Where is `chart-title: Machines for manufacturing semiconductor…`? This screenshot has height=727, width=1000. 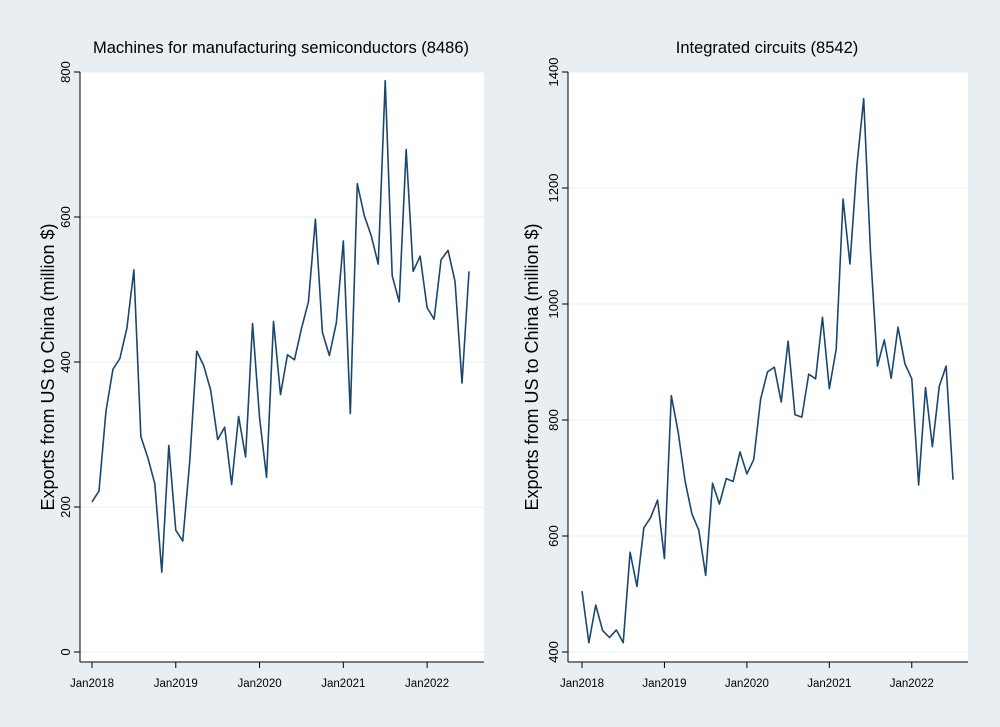 chart-title: Machines for manufacturing semiconductor… is located at coordinates (281, 48).